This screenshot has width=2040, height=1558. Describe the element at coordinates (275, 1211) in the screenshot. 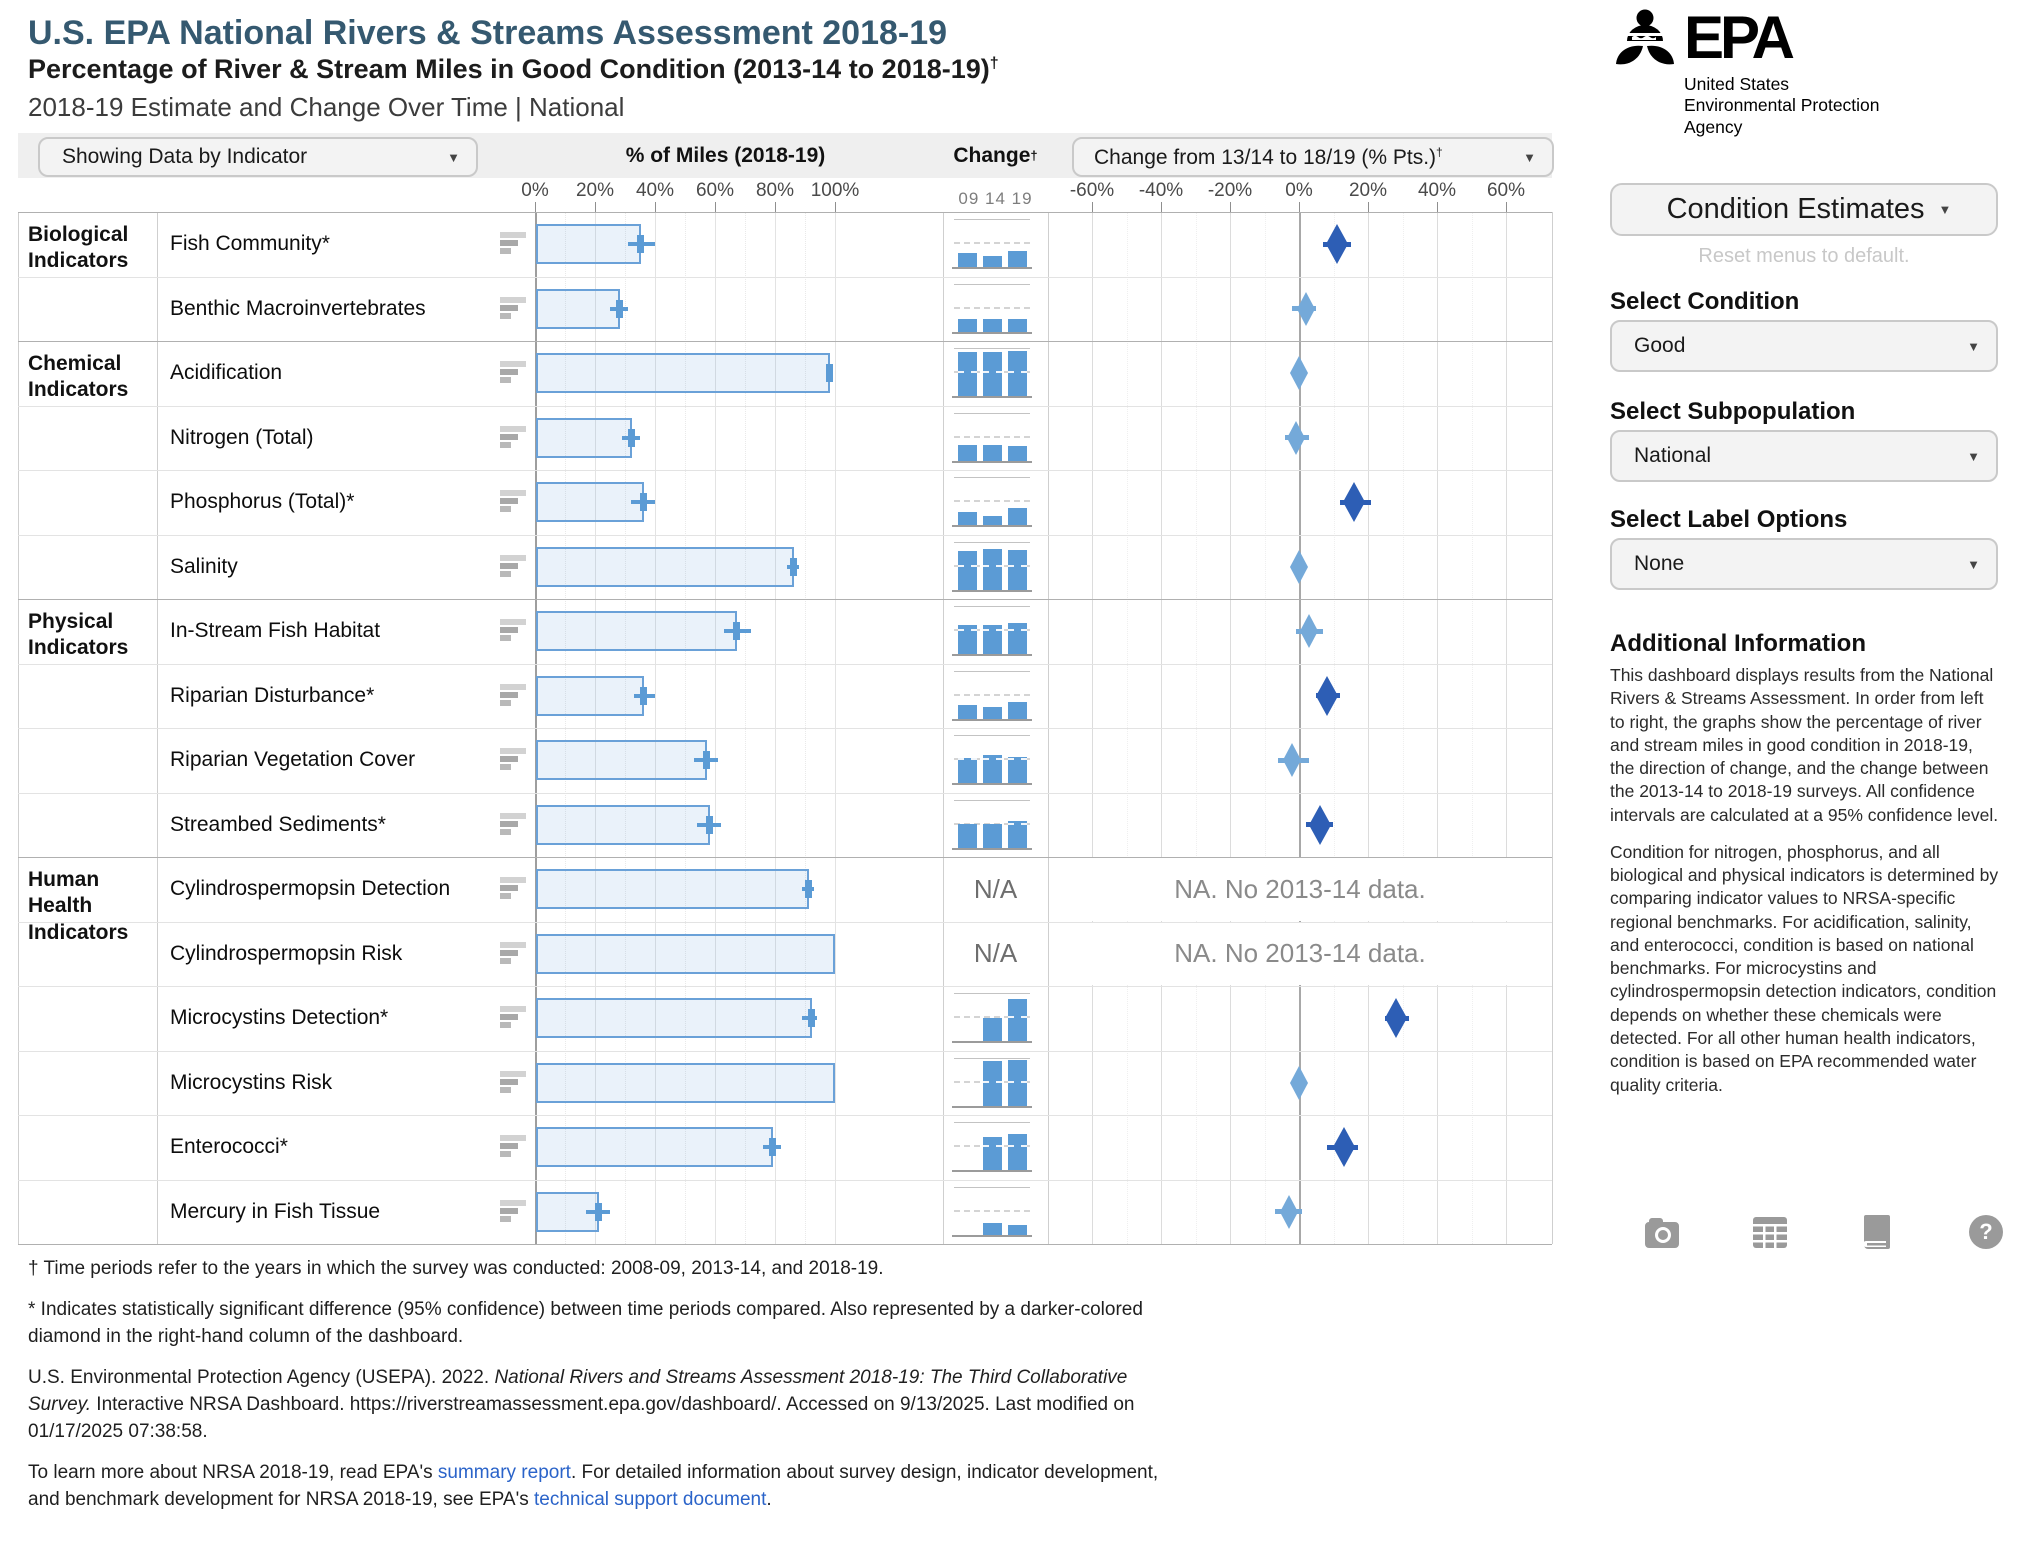

I see `indicator-label: Mercury in Fish Tissue` at that location.